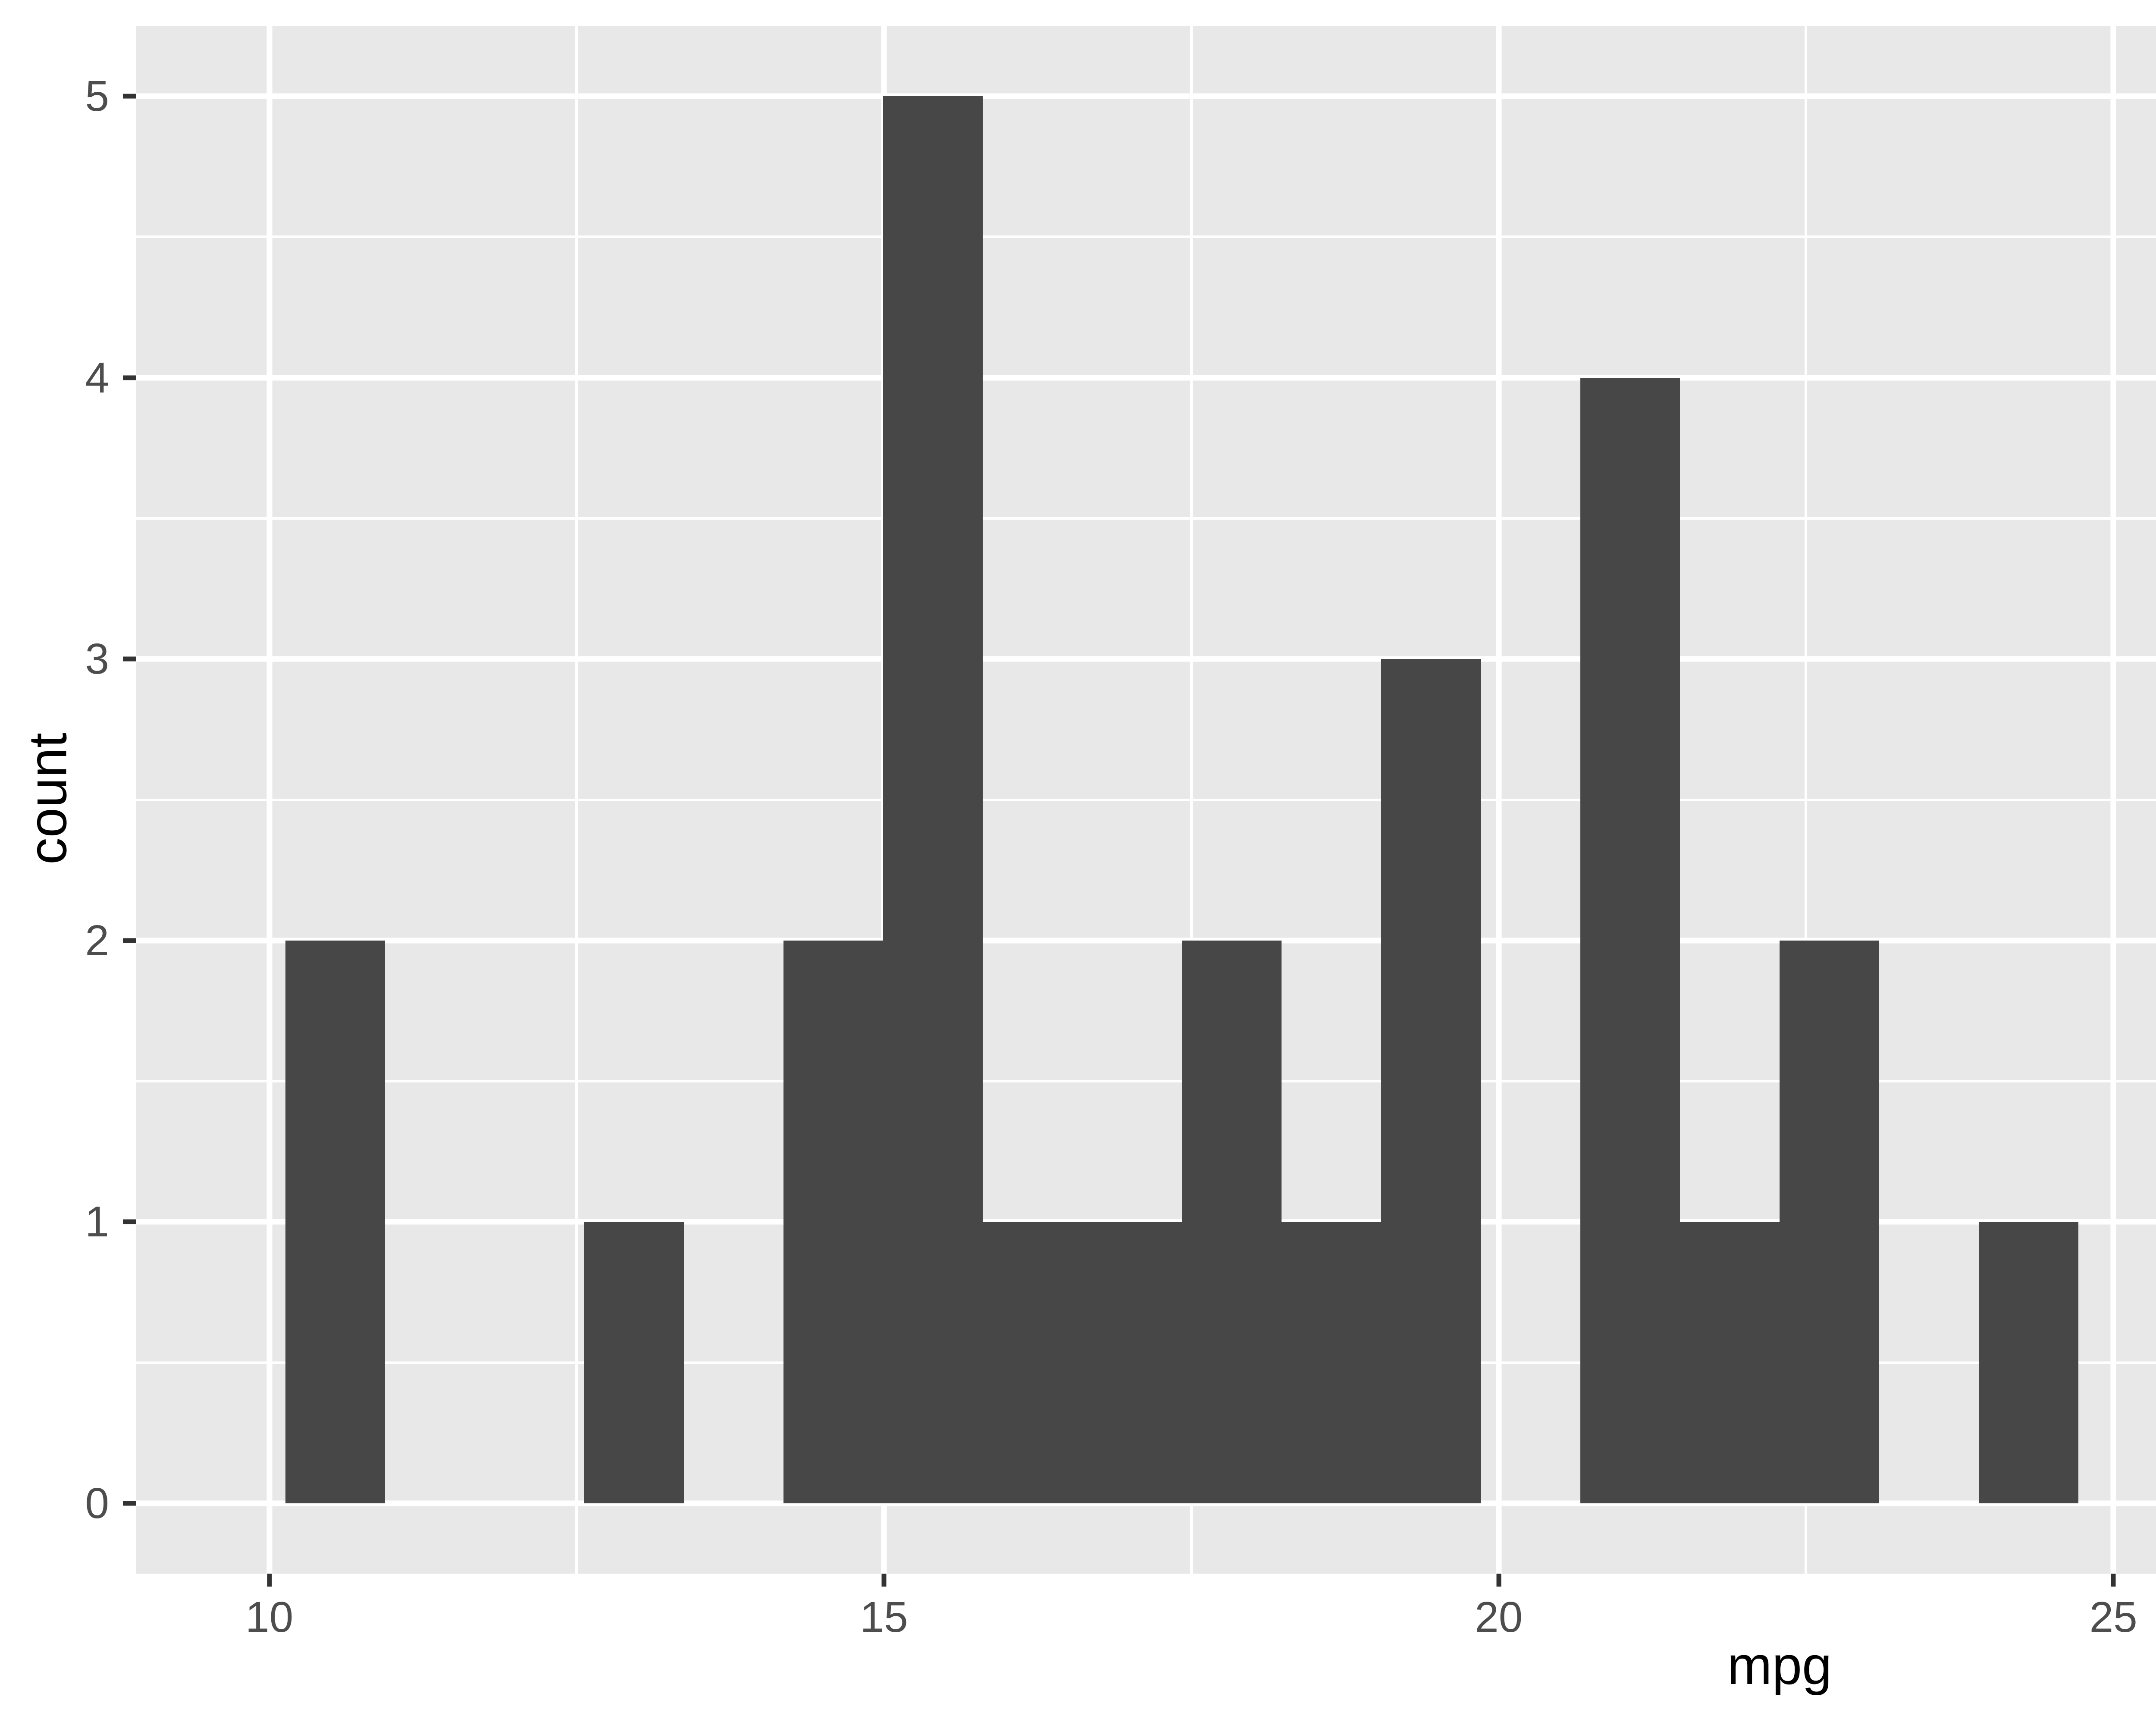 The width and height of the screenshot is (2156, 1725). I want to click on y-tick-label: 2, so click(97, 941).